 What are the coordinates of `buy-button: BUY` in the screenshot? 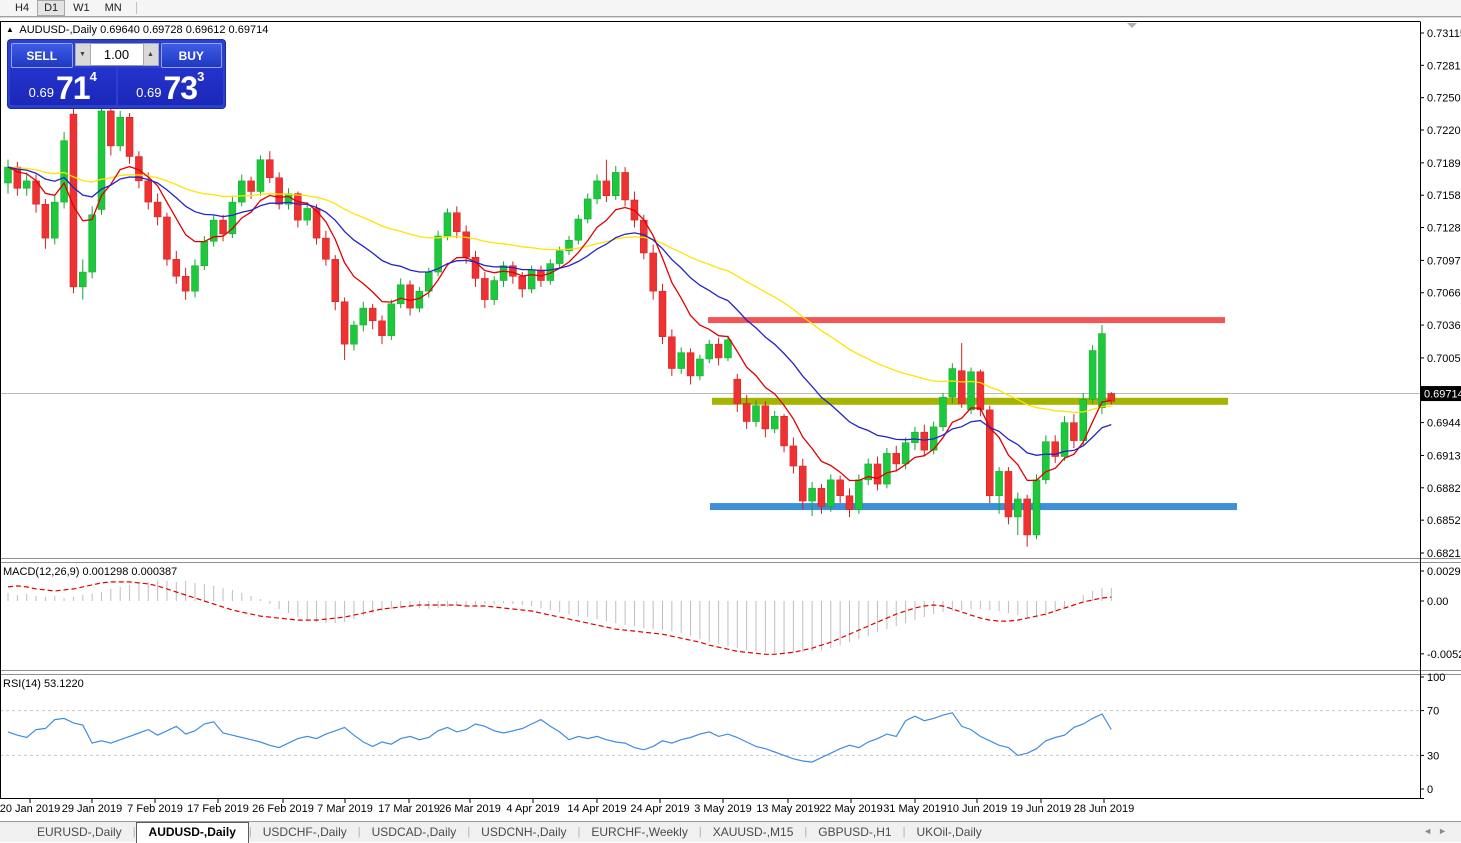 It's located at (191, 55).